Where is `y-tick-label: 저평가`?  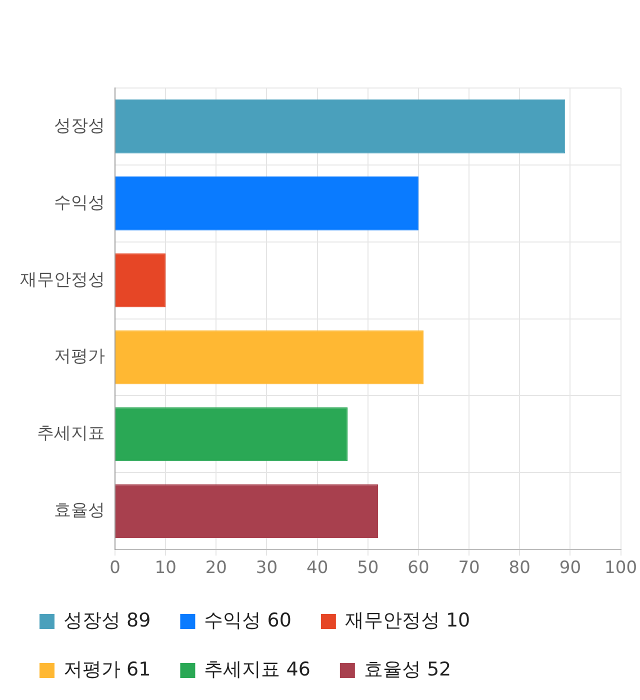
y-tick-label: 저평가 is located at coordinates (79, 356).